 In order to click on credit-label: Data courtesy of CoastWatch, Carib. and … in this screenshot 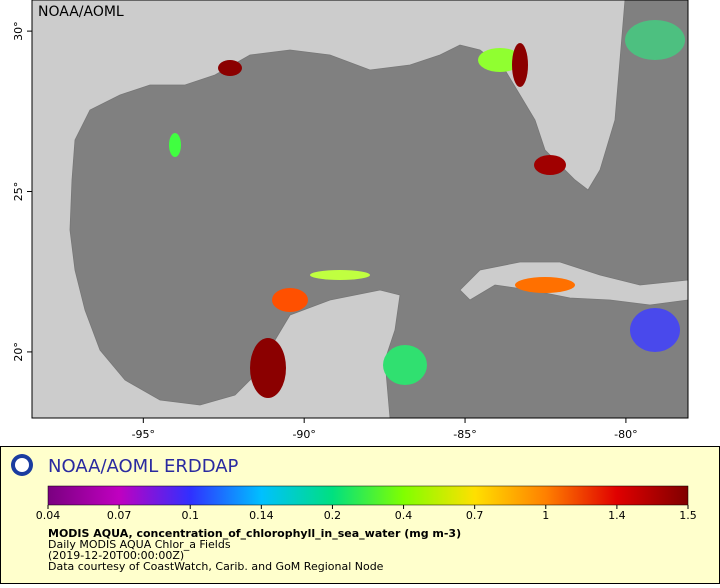, I will do `click(216, 566)`.